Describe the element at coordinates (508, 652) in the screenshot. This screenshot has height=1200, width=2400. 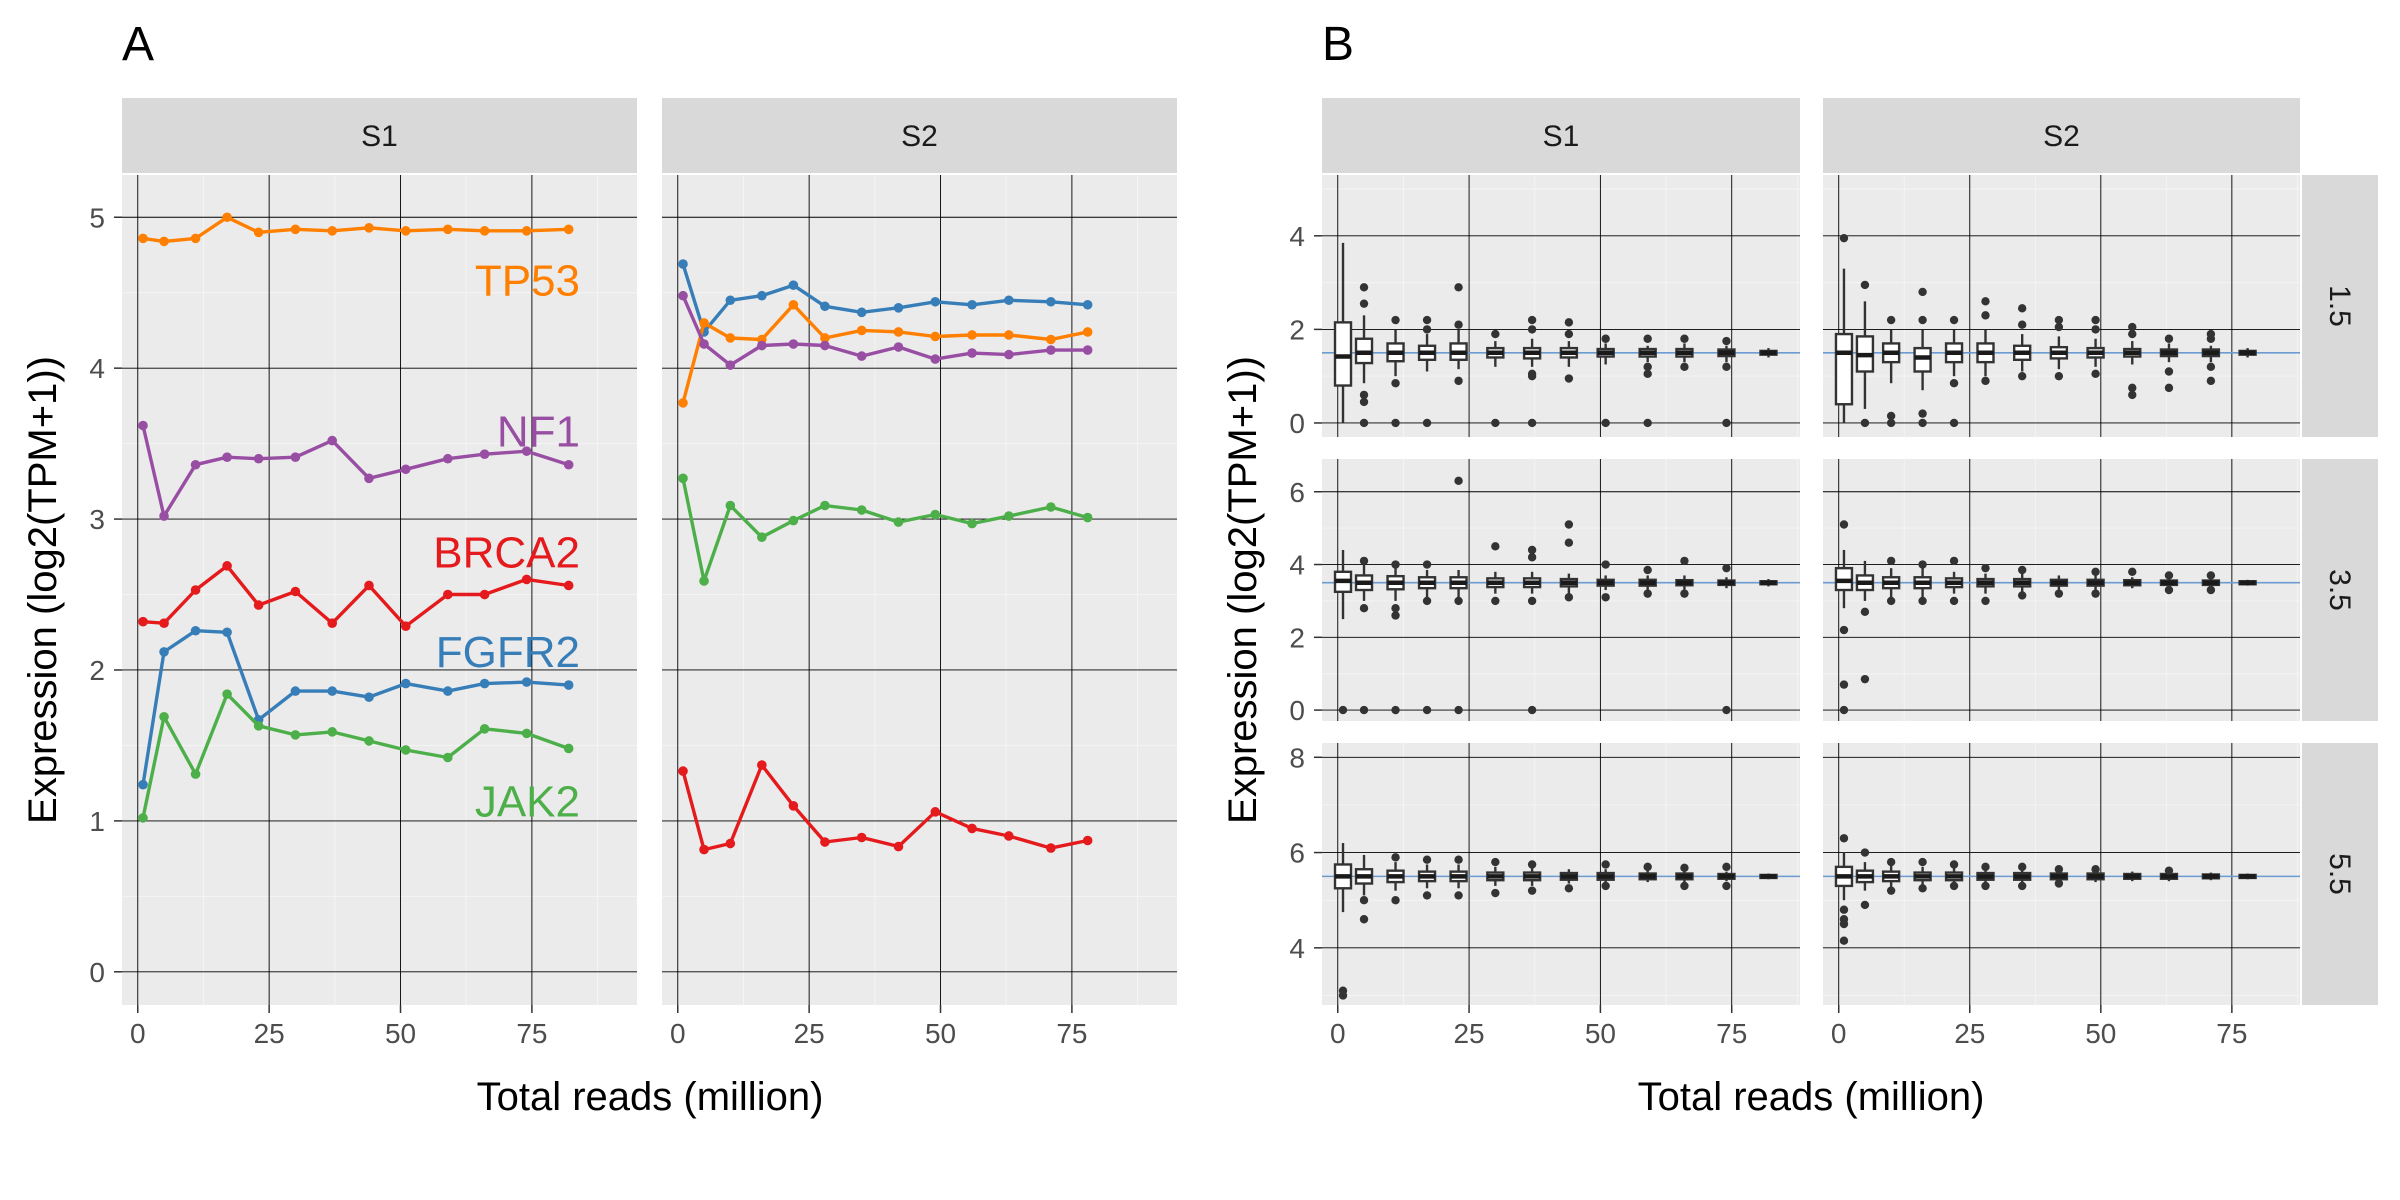
I see `gene-label-fgfr2: FGFR2` at that location.